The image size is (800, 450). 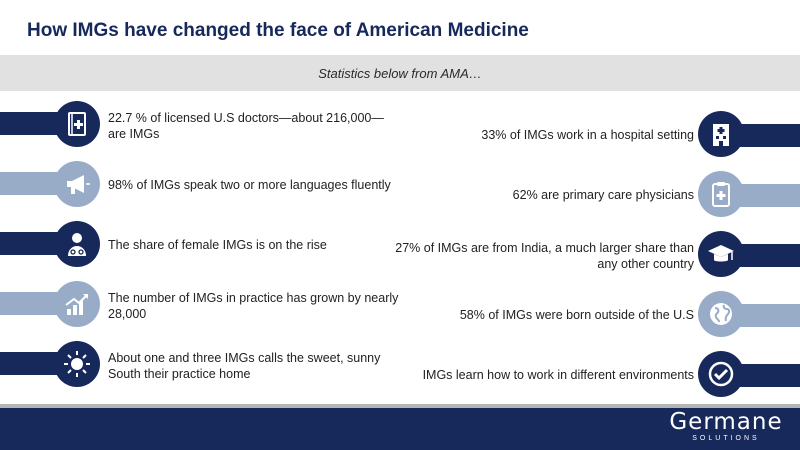 I want to click on germane-logo: Germane SOLUTIONS, so click(x=726, y=429).